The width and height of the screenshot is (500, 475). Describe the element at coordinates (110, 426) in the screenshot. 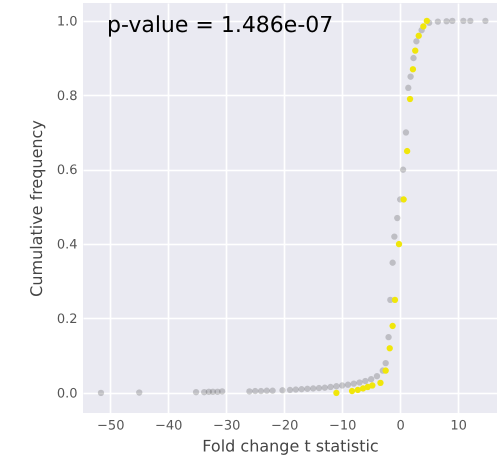

I see `x-tick-label: −50` at that location.